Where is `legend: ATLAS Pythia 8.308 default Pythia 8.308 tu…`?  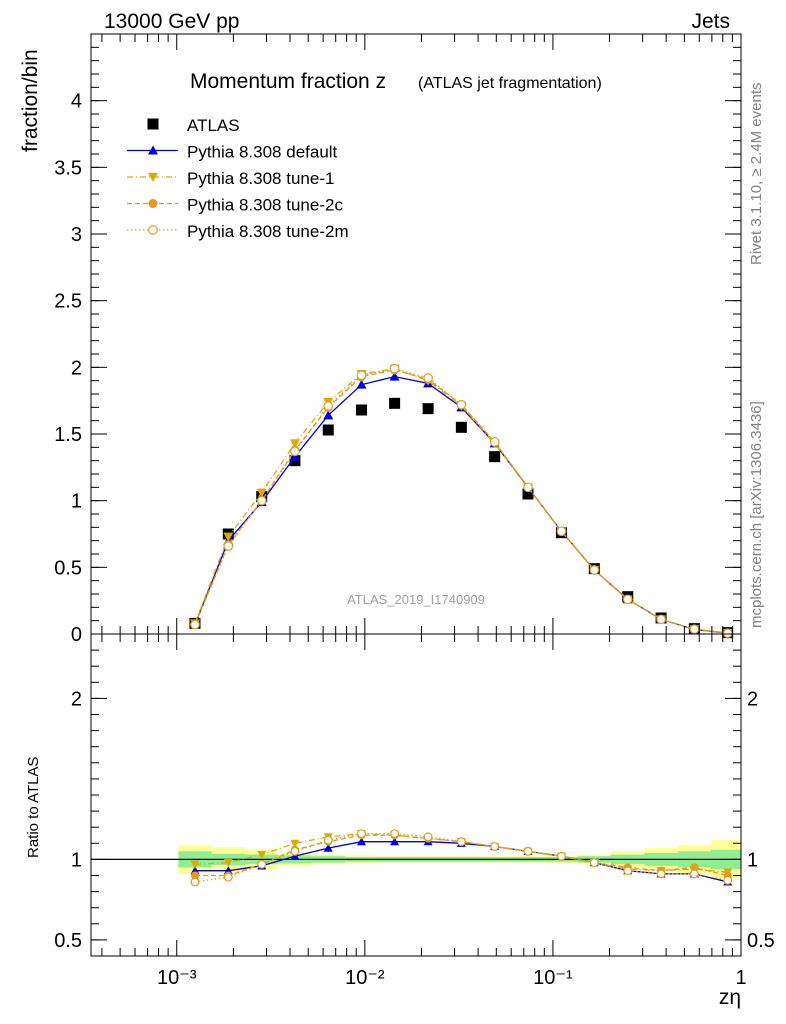 legend: ATLAS Pythia 8.308 default Pythia 8.308 tu… is located at coordinates (238, 178).